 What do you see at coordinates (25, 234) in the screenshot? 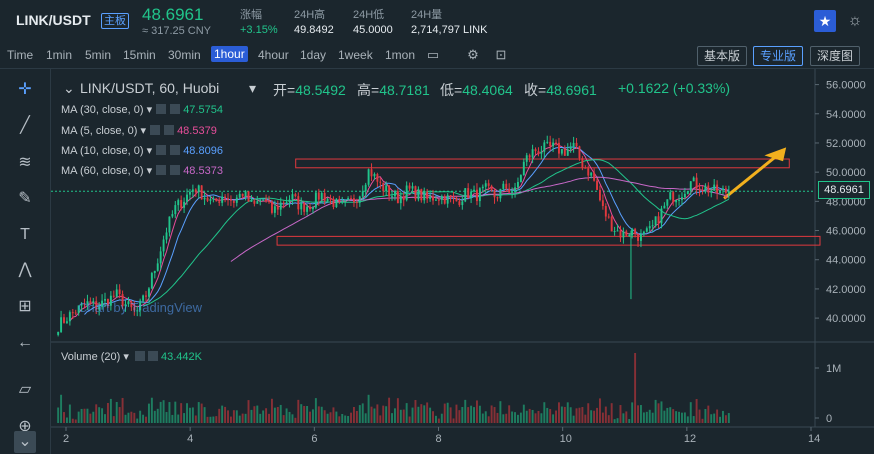
I see `text-icon: T` at bounding box center [25, 234].